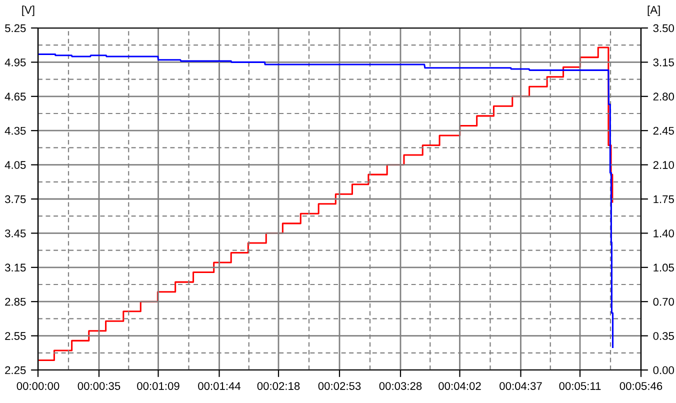 Image resolution: width=676 pixels, height=403 pixels. I want to click on x-tick-label: 00:04:02, so click(459, 386).